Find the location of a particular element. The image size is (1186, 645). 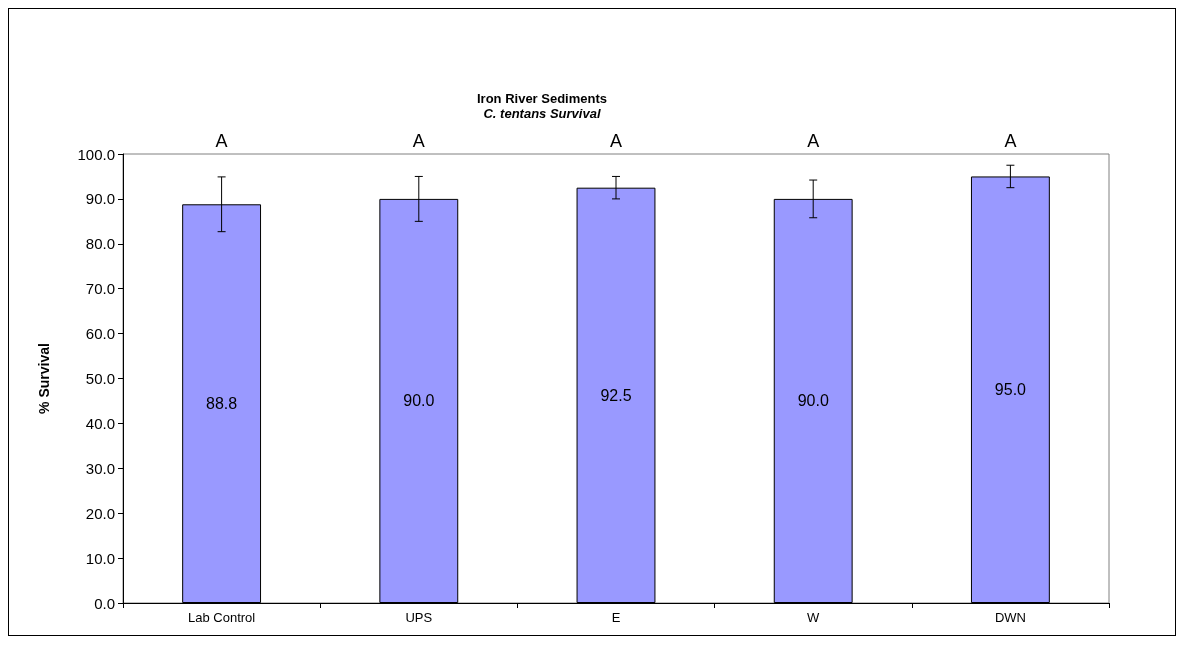

y-tick-label: 50.0 is located at coordinates (100, 378).